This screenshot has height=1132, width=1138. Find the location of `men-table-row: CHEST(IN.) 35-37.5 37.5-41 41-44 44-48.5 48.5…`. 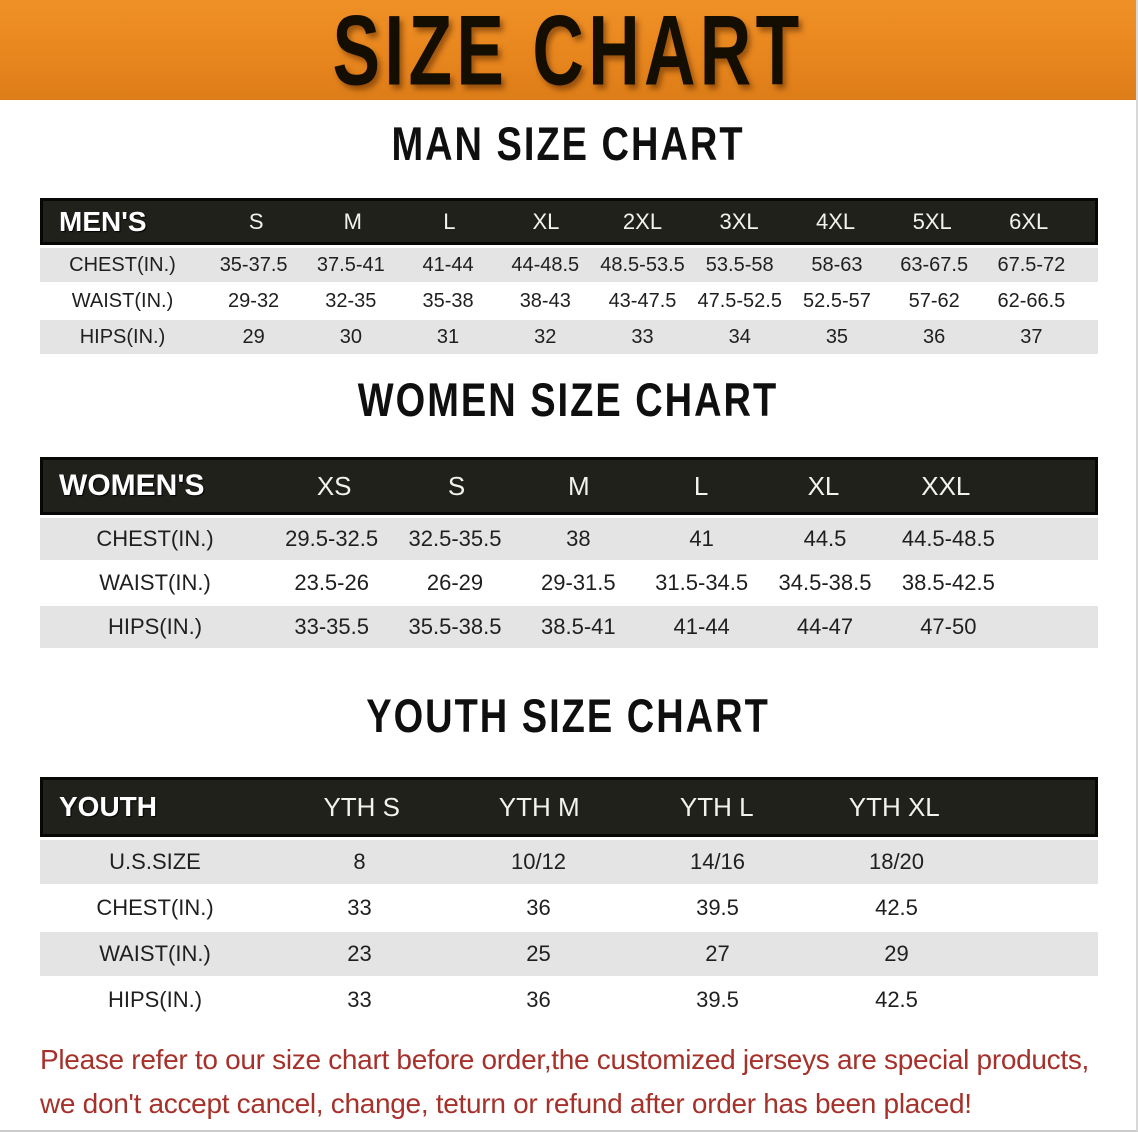

men-table-row: CHEST(IN.) 35-37.5 37.5-41 41-44 44-48.5 48.5… is located at coordinates (569, 265).